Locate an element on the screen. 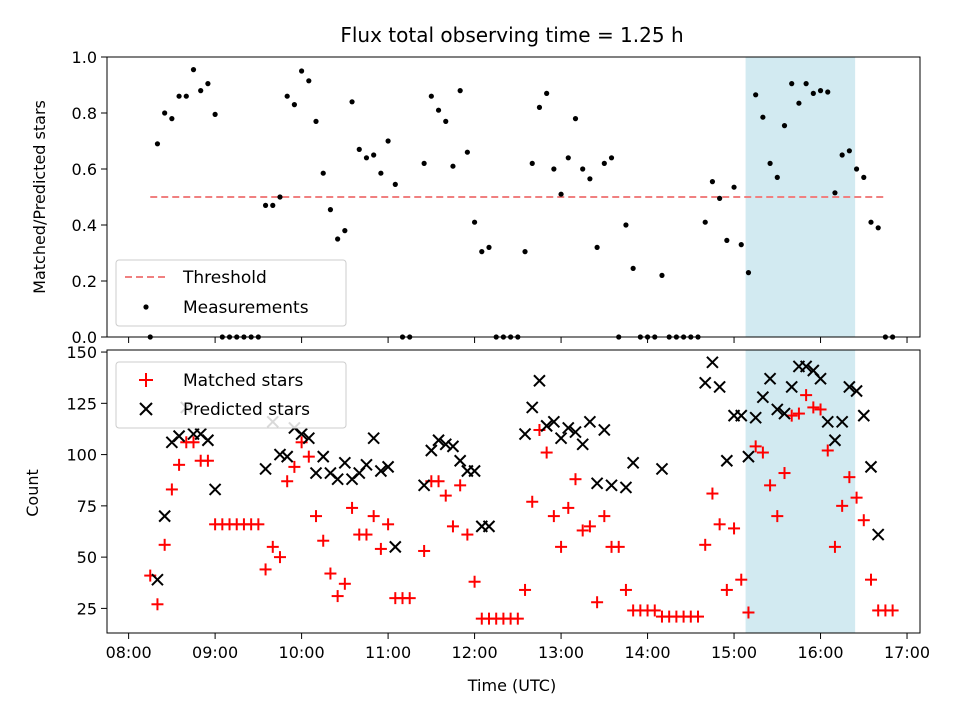 This screenshot has height=720, width=960. legend-matched-swatch is located at coordinates (146, 380).